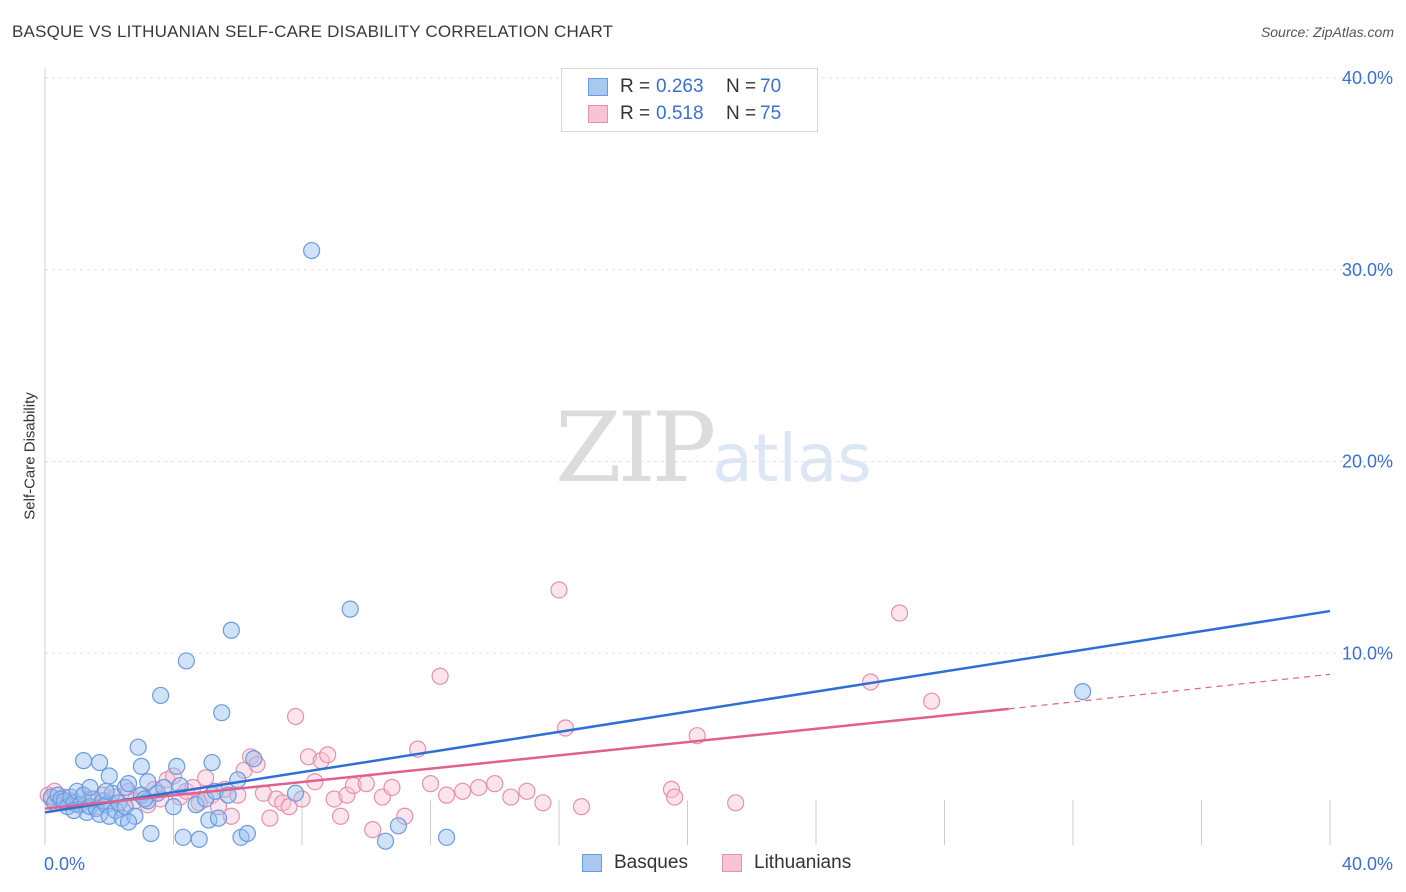 The width and height of the screenshot is (1406, 892). Describe the element at coordinates (703, 865) in the screenshot. I see `series-legend: Basques Lithuanians` at that location.